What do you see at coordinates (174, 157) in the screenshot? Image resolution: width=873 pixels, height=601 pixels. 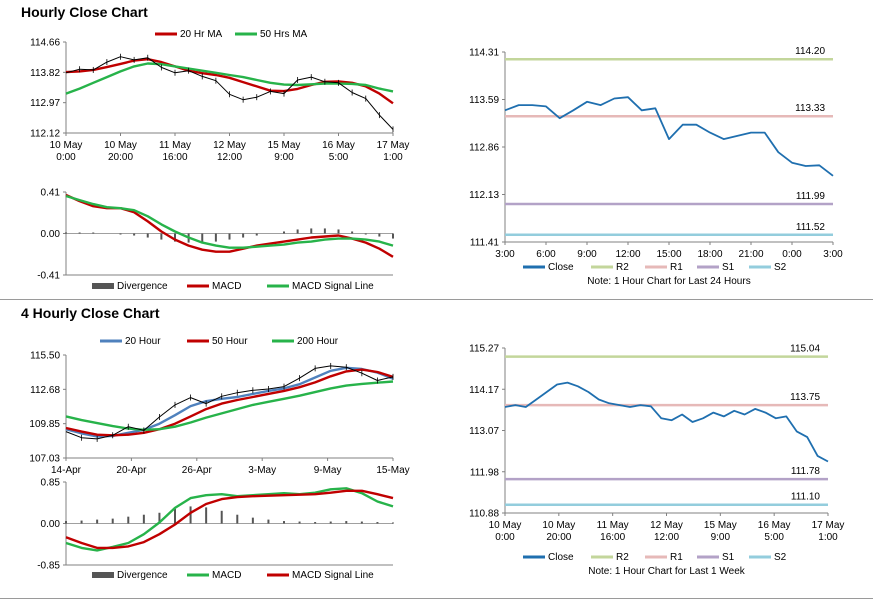 I see `hourly-price-x-tick-label: 16:00` at bounding box center [174, 157].